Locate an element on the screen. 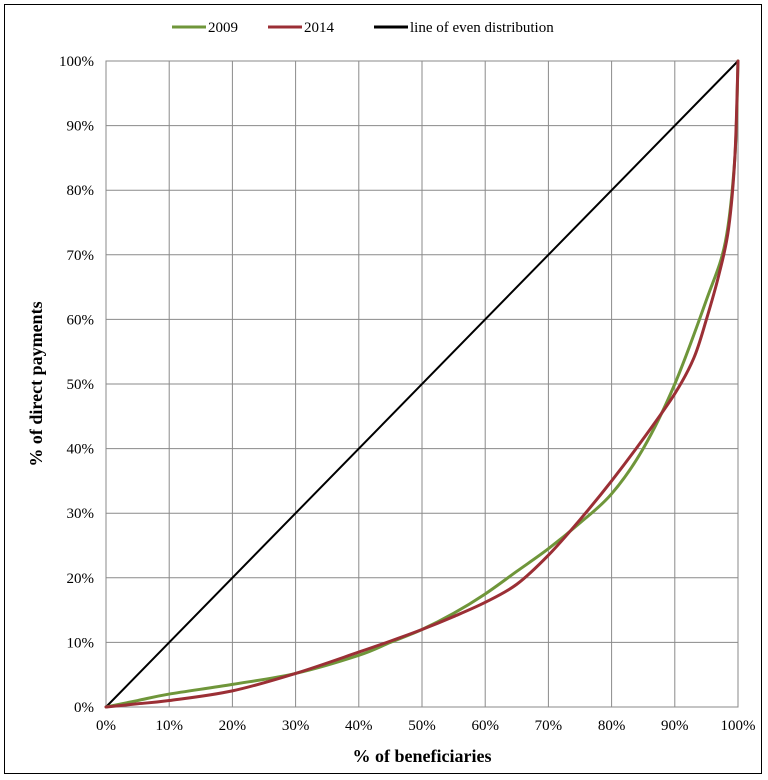 The image size is (768, 780). legend-label: line of even distribution is located at coordinates (482, 28).